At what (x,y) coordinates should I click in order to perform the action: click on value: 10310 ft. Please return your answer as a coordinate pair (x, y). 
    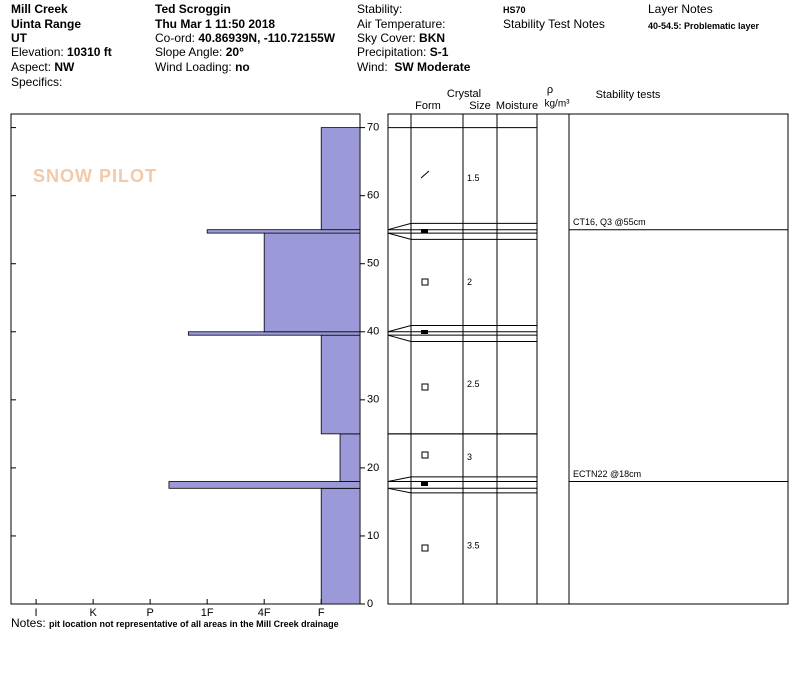
    Looking at the image, I should click on (89, 52).